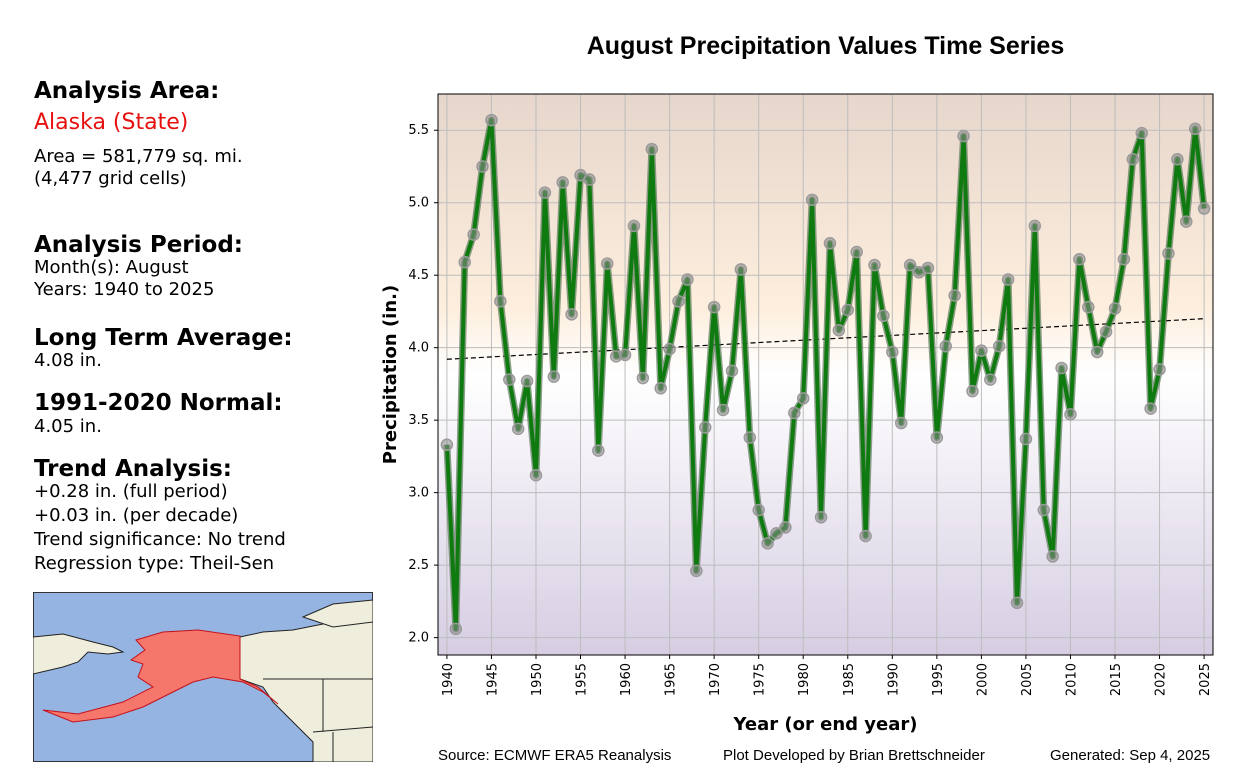 The image size is (1250, 780). I want to click on period-heading: Analysis Period:, so click(138, 245).